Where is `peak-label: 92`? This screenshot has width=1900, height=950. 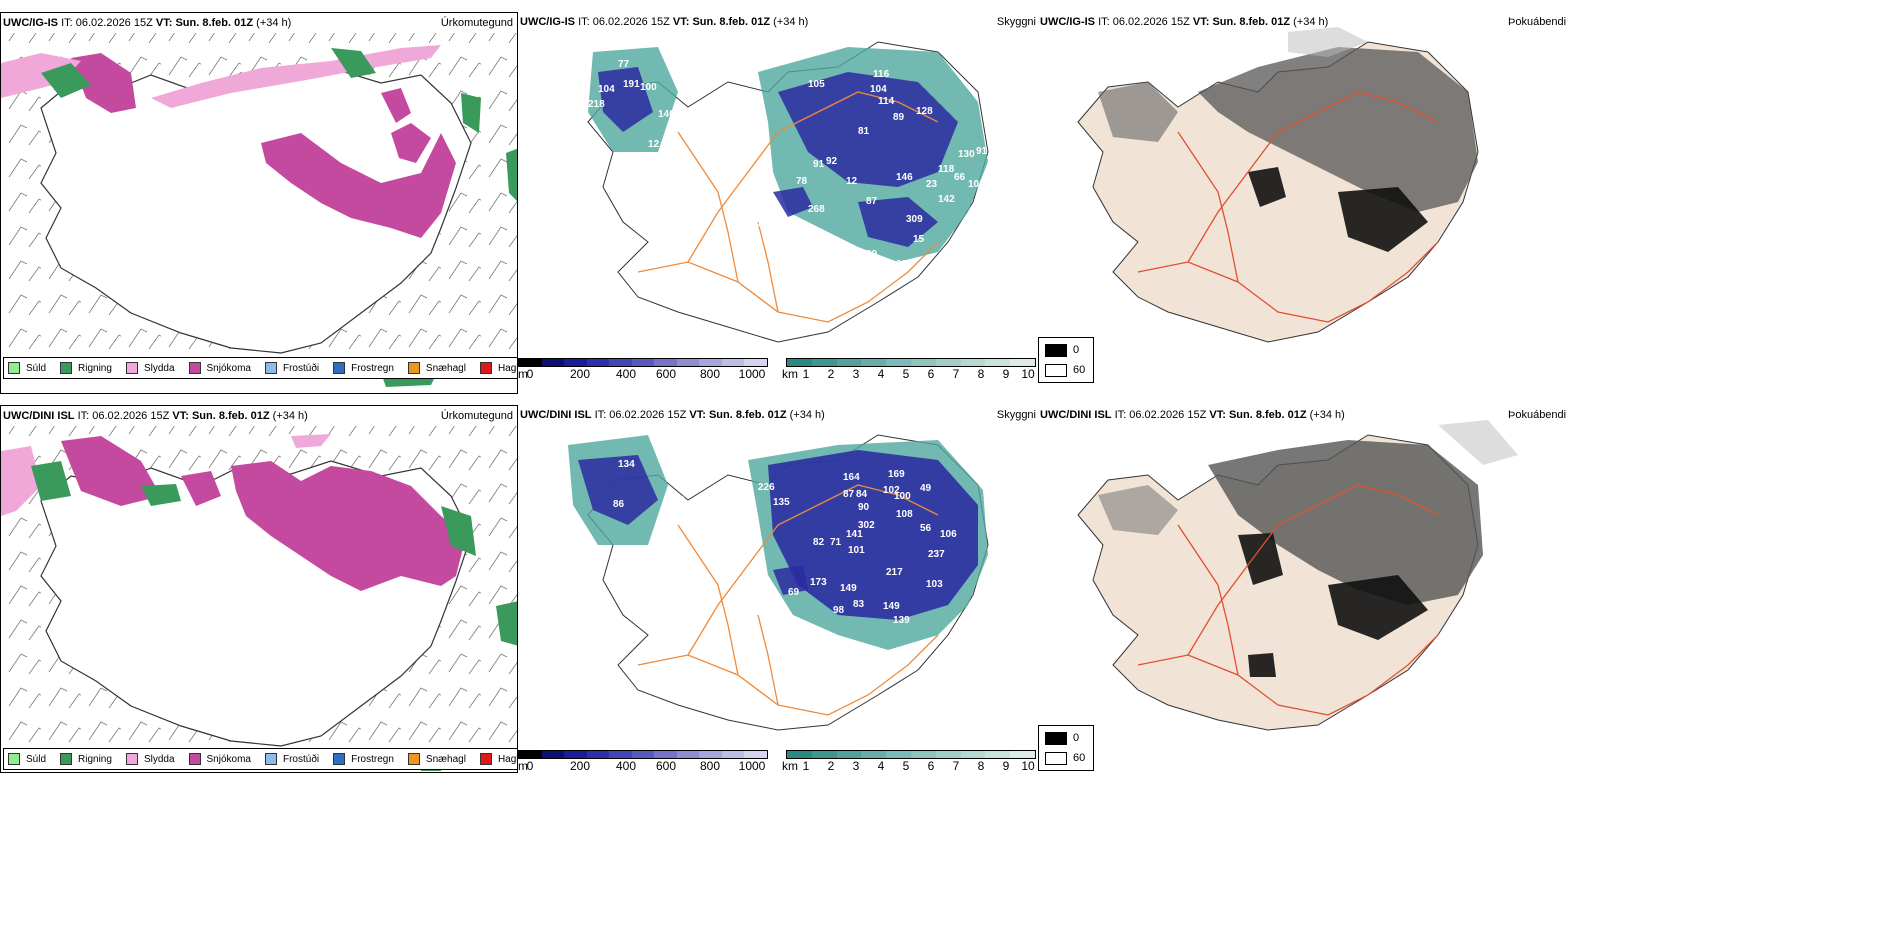 peak-label: 92 is located at coordinates (832, 161).